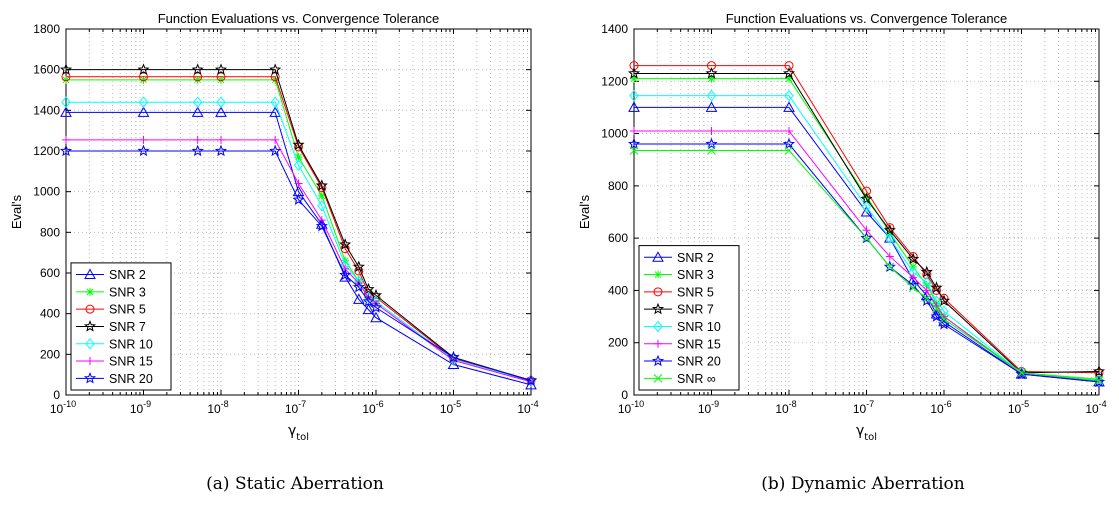  What do you see at coordinates (1018, 407) in the screenshot?
I see `x-tick-label: 10⁻⁵` at bounding box center [1018, 407].